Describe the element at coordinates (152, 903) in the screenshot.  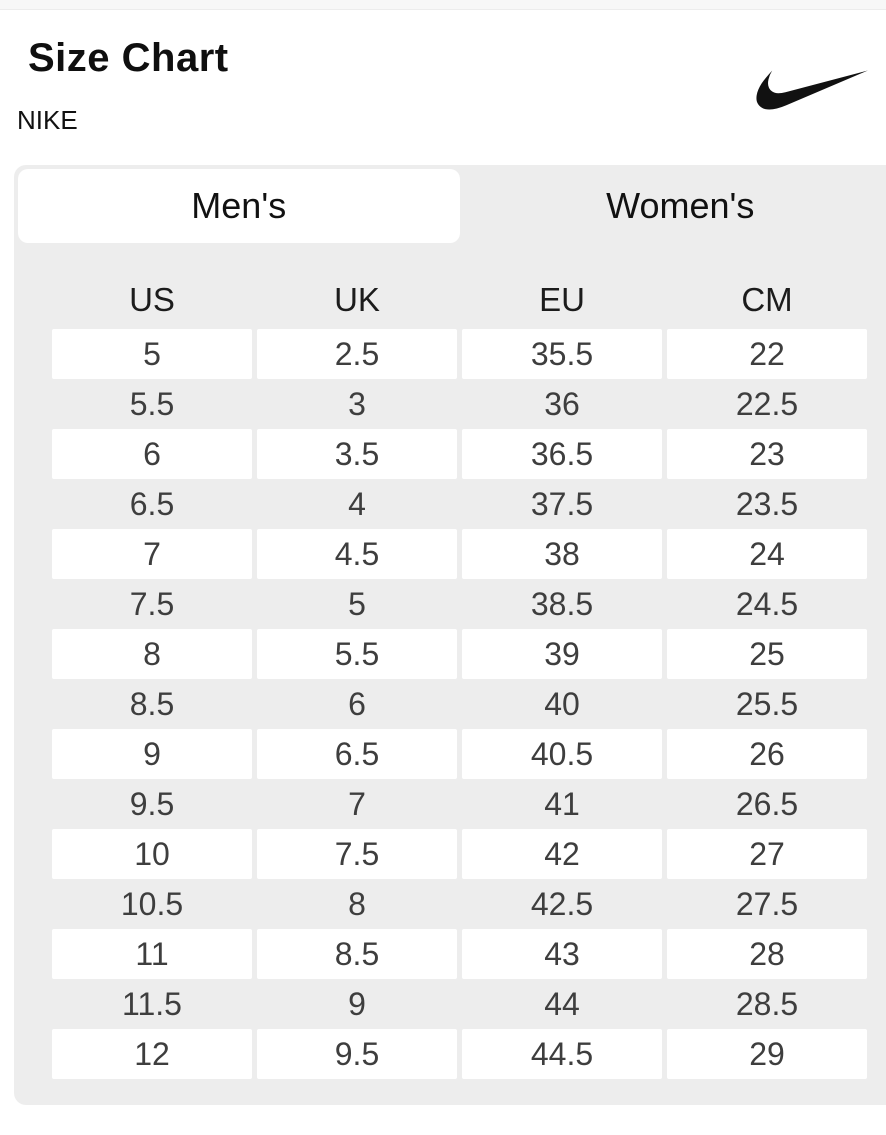
I see `size-cell: 10.5` at that location.